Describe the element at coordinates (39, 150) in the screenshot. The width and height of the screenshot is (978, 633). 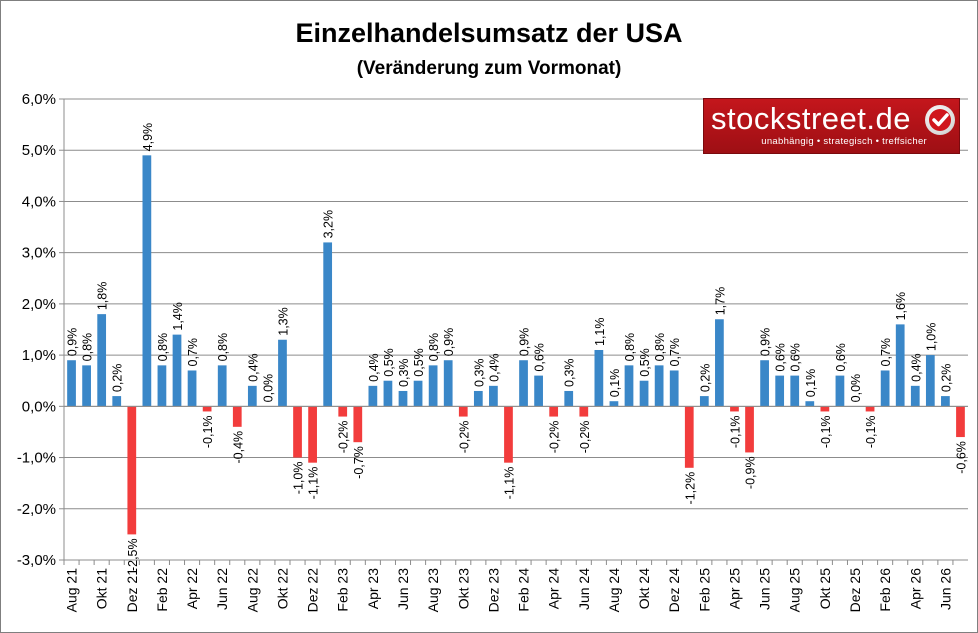
I see `y-tick-label: 5,0%` at that location.